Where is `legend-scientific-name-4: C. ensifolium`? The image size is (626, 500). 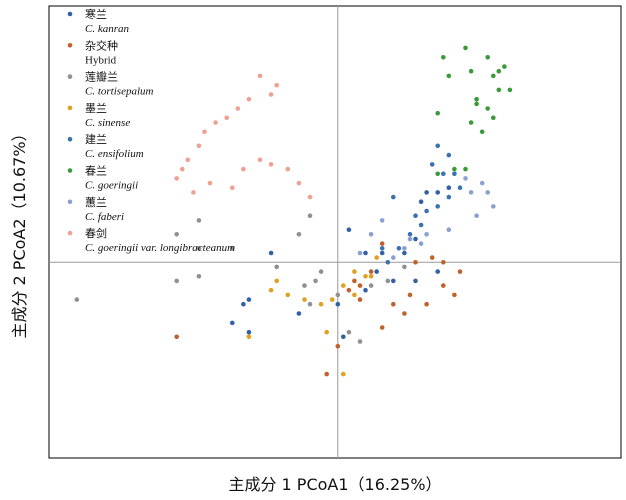
legend-scientific-name-4: C. ensifolium is located at coordinates (114, 154).